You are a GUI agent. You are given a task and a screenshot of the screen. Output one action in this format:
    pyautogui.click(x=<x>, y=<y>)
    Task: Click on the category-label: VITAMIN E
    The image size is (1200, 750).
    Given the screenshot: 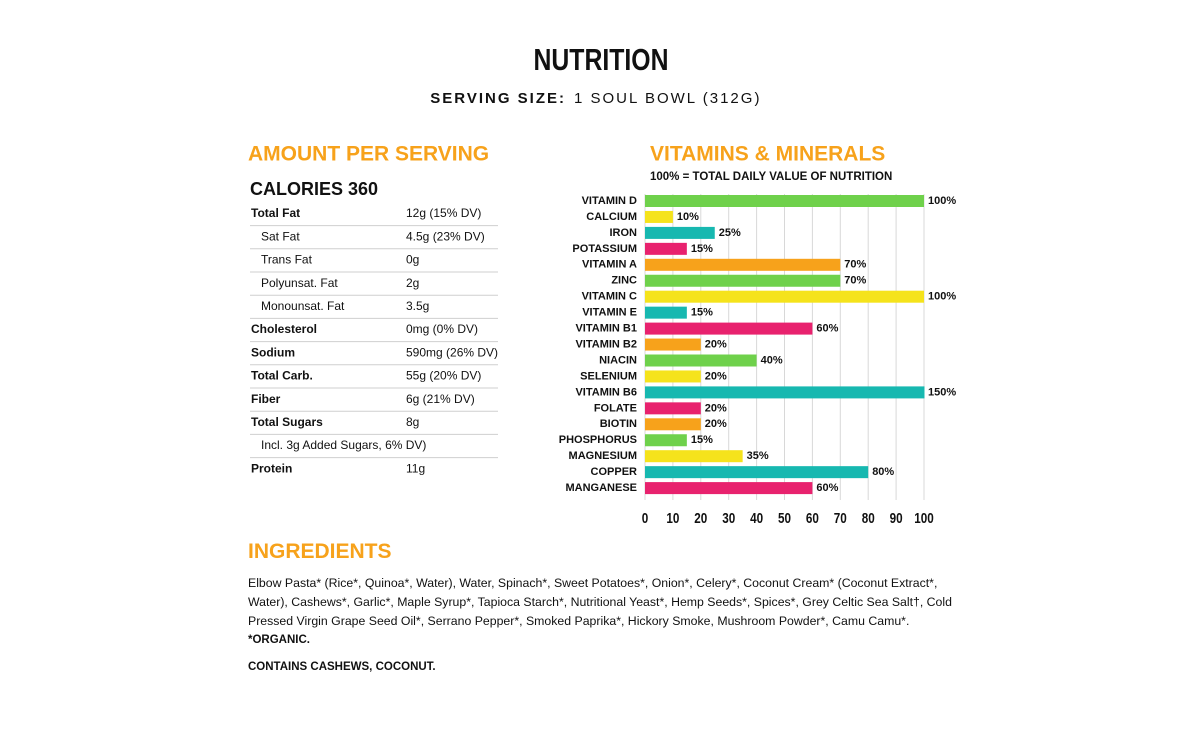 What is the action you would take?
    pyautogui.click(x=609, y=313)
    